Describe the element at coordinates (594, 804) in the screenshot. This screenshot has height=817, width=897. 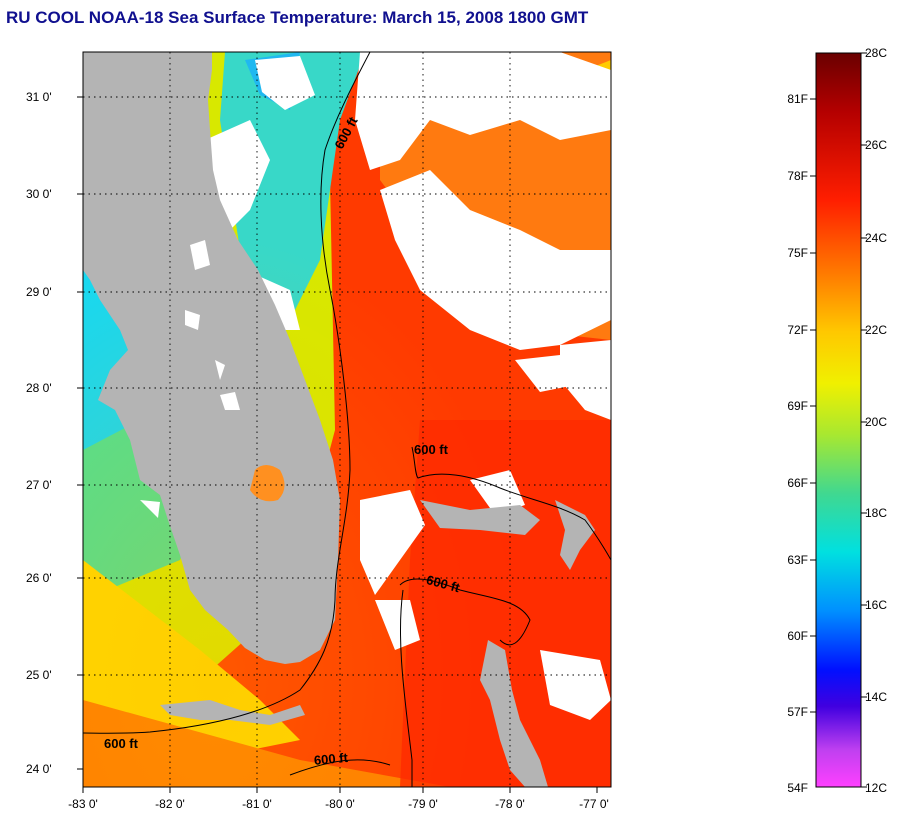
I see `longitude-label: -77 0'` at that location.